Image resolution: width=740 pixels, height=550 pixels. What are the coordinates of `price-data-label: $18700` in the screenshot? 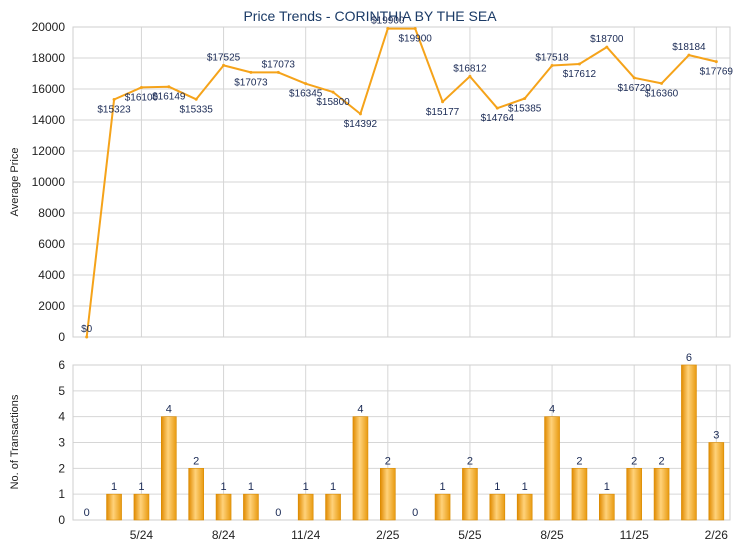 It's located at (607, 39).